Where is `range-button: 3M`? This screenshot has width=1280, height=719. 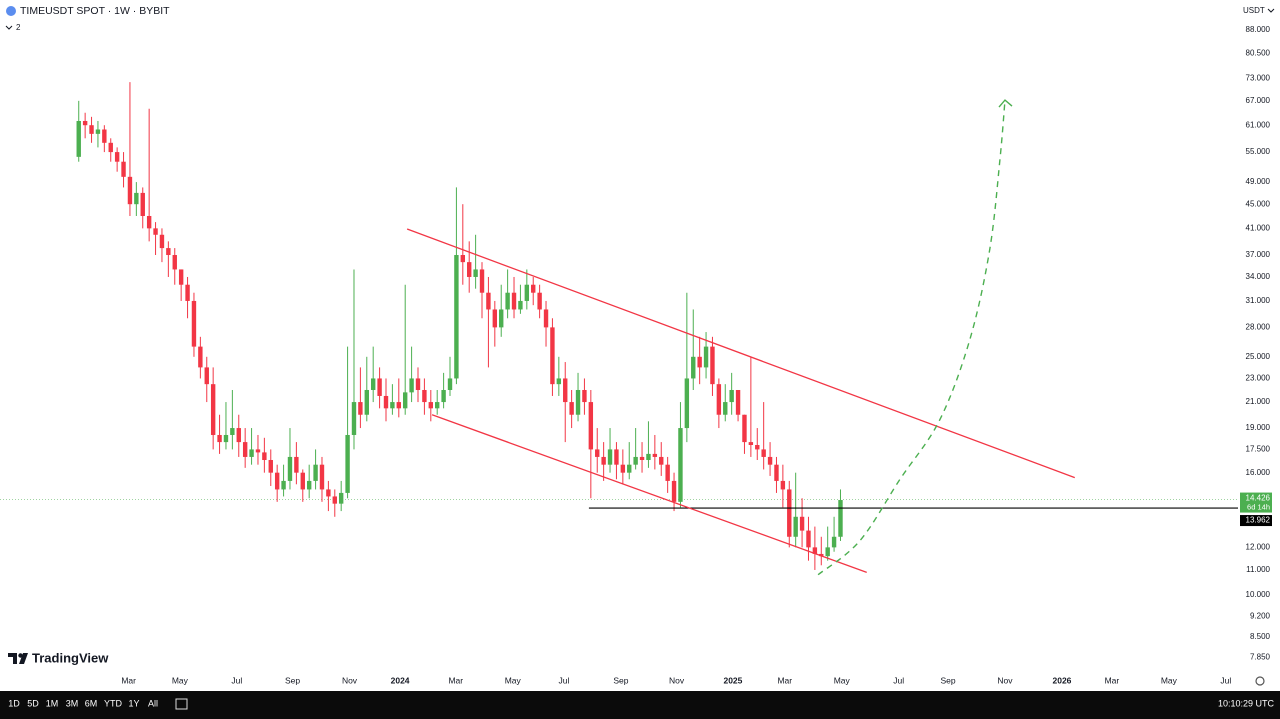 range-button: 3M is located at coordinates (72, 703).